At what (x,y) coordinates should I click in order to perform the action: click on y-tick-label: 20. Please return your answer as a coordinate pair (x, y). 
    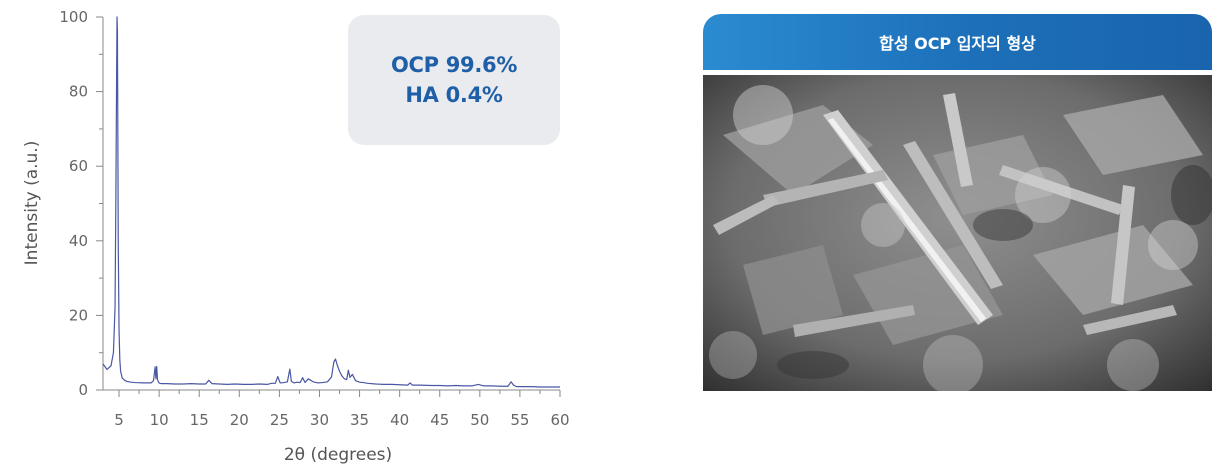
    Looking at the image, I should click on (78, 315).